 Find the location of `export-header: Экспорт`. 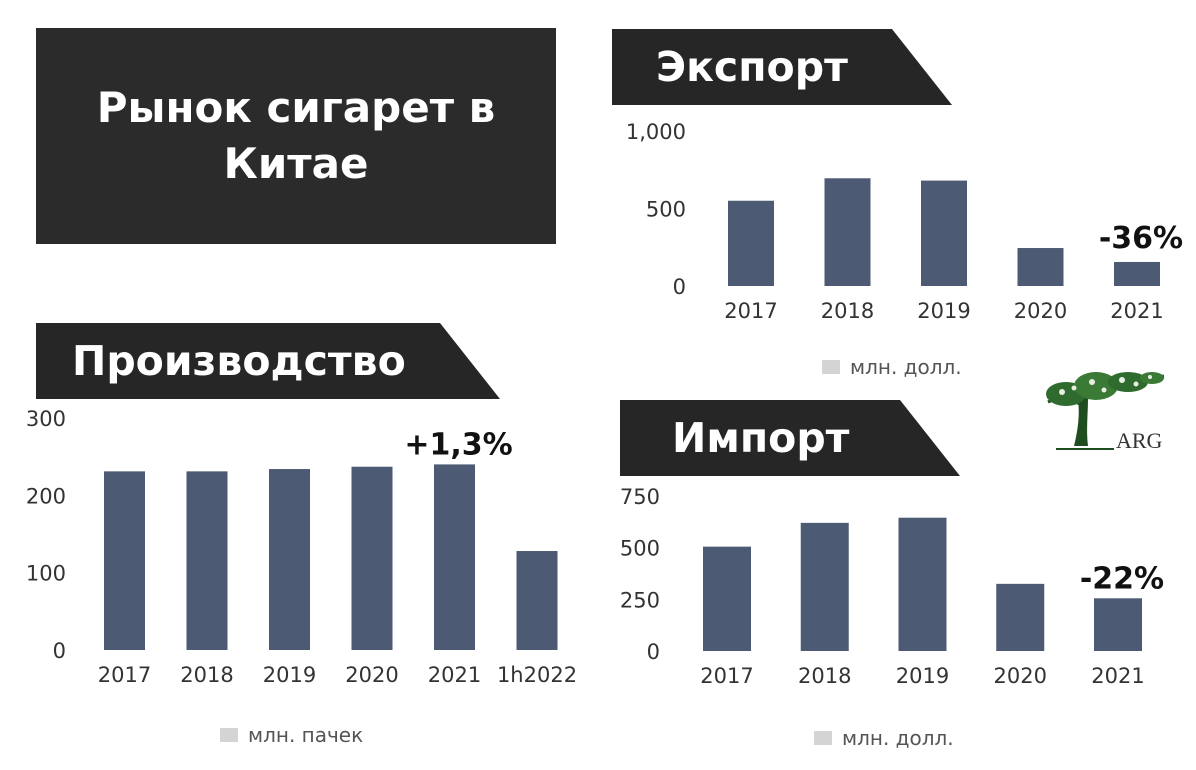

export-header: Экспорт is located at coordinates (782, 67).